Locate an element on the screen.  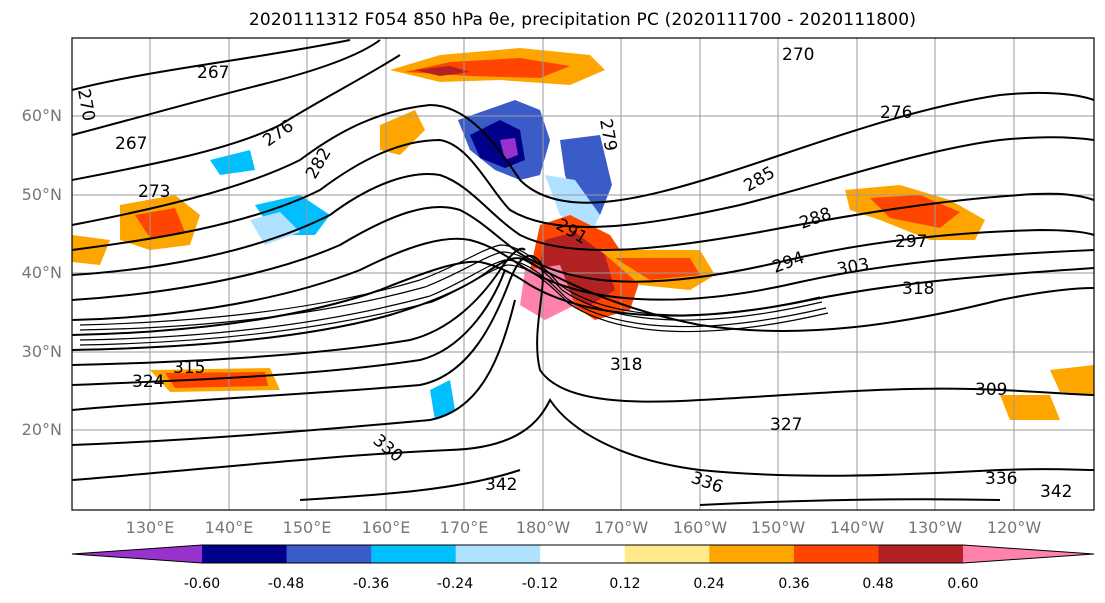
colorbar-tick-label: 0.12 is located at coordinates (625, 584).